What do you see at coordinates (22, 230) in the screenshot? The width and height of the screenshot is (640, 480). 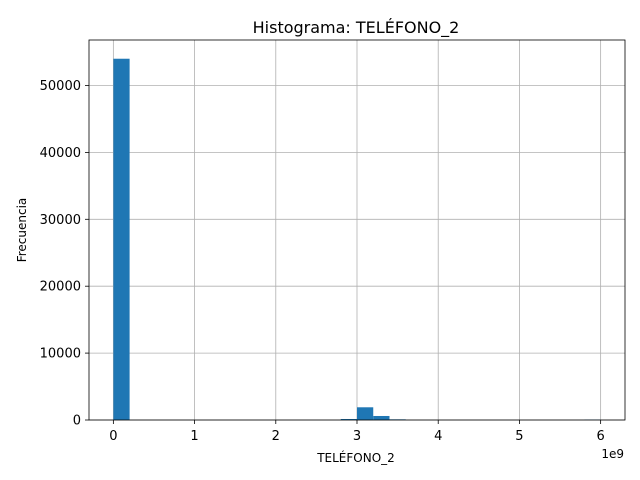 I see `y-axis-label: Frecuencia` at bounding box center [22, 230].